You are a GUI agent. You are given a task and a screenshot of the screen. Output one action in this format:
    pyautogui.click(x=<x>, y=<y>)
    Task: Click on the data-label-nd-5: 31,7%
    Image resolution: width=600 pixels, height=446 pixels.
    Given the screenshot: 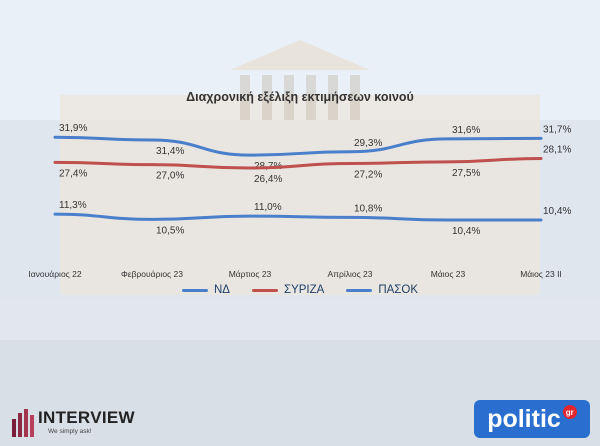 What is the action you would take?
    pyautogui.click(x=557, y=129)
    